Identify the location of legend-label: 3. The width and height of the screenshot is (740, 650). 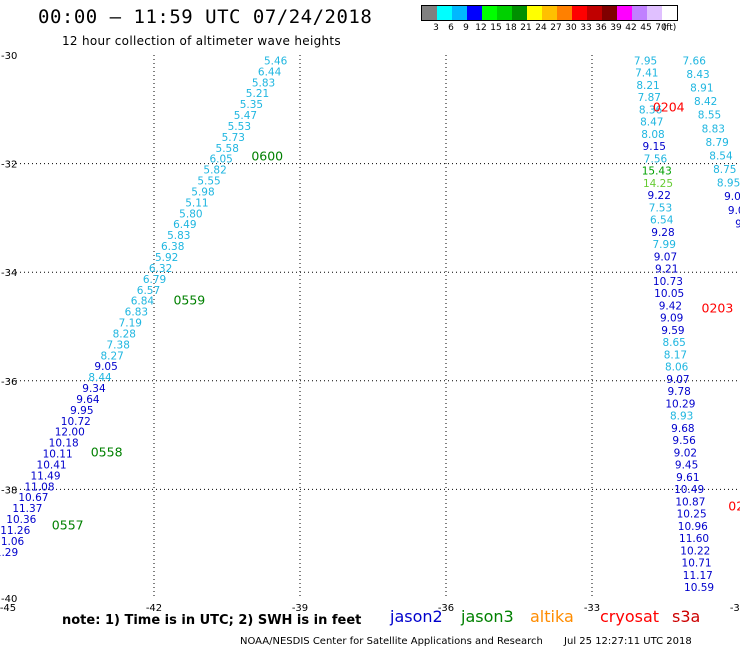
(436, 28).